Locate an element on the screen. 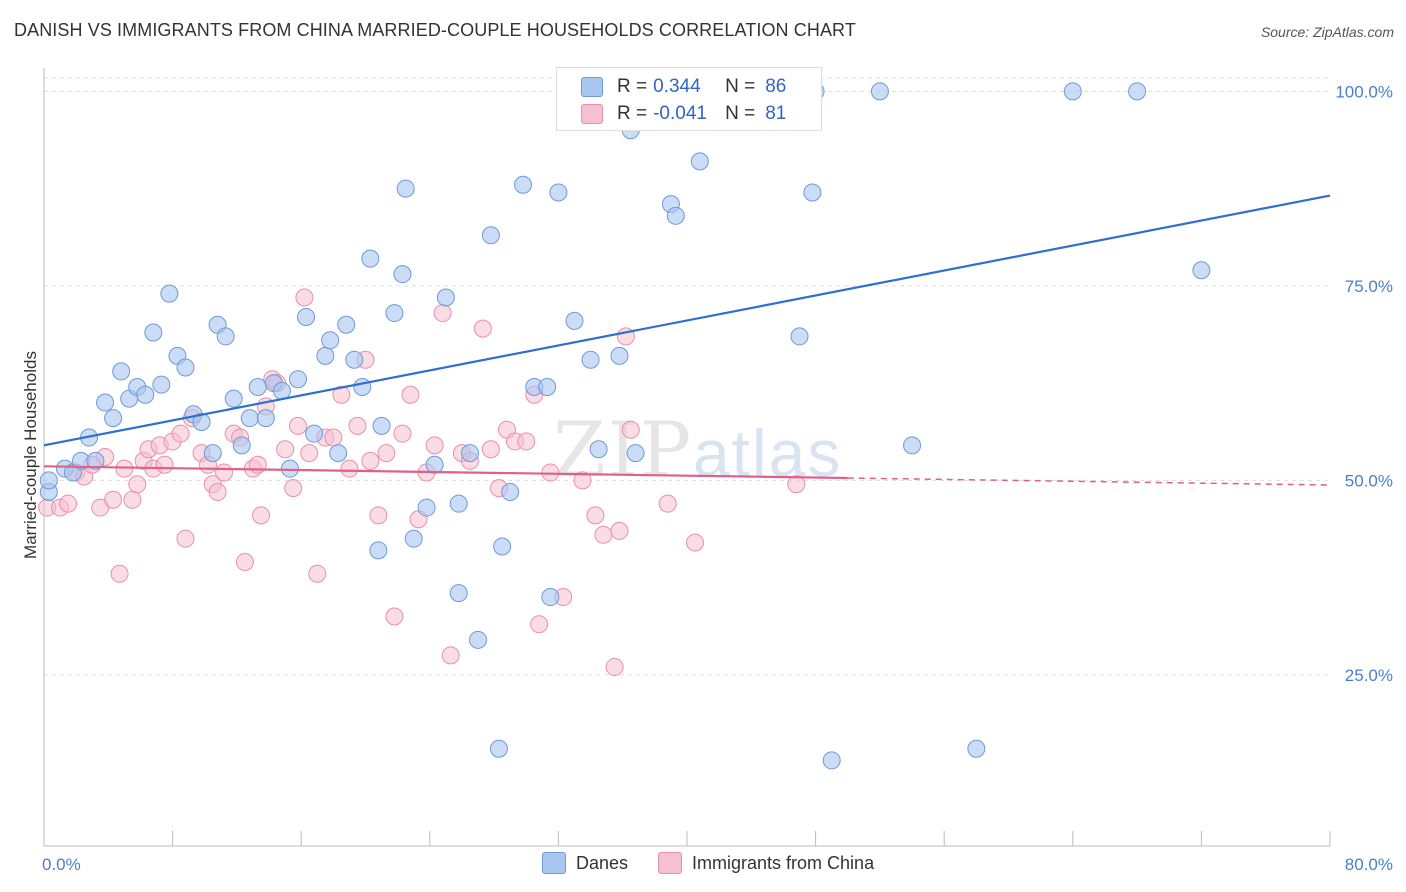 This screenshot has height=892, width=1406. series-legend: Danes Immigrants from China is located at coordinates (723, 863).